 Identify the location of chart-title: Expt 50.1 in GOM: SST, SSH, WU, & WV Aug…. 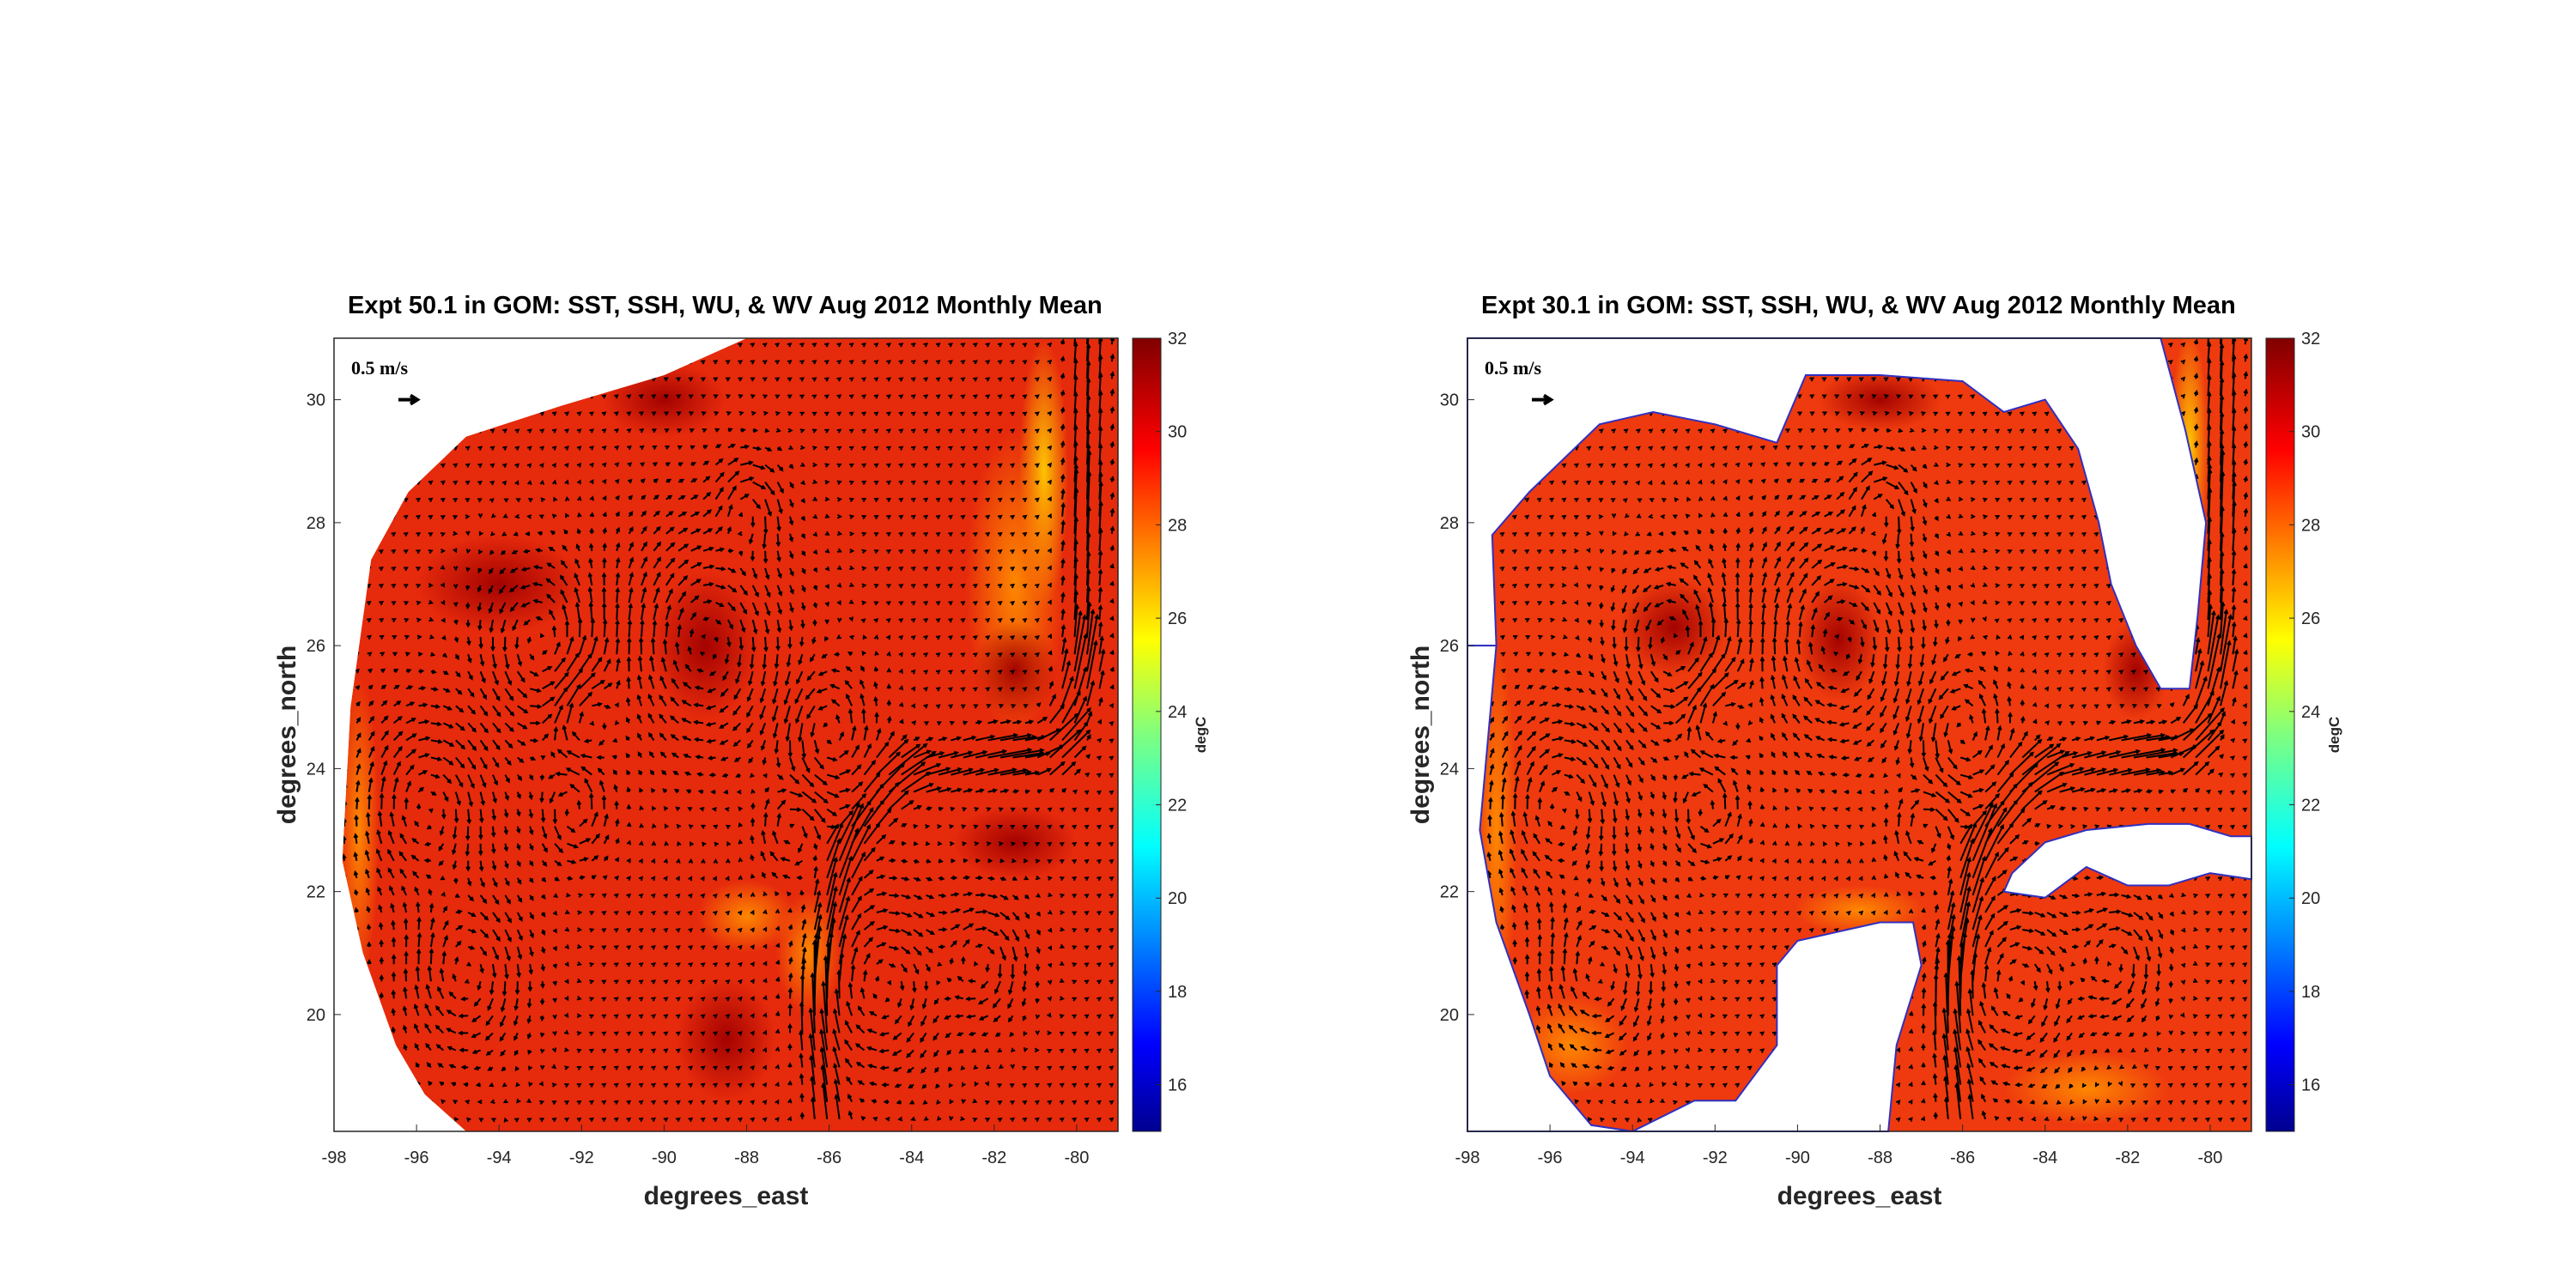
(726, 306).